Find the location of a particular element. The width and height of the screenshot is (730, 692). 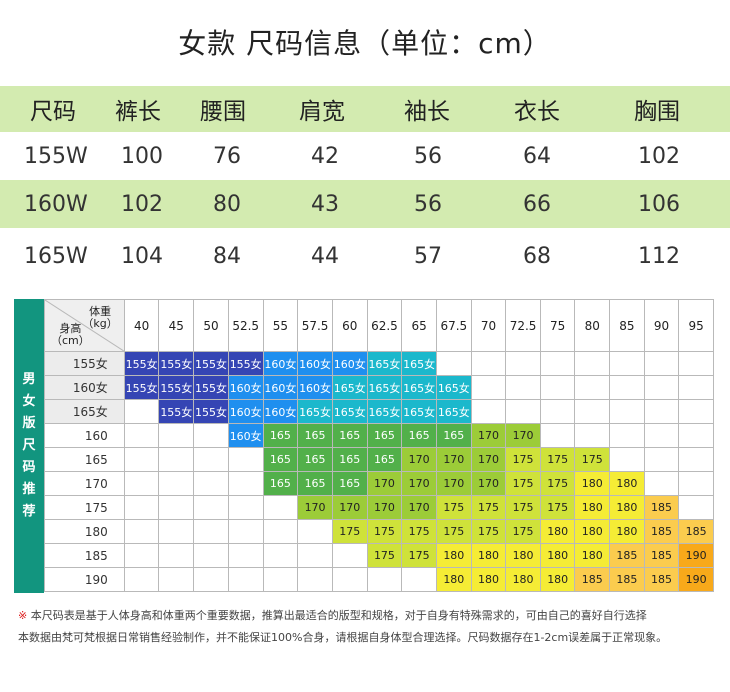

weight-header-cell: 50 is located at coordinates (211, 325).